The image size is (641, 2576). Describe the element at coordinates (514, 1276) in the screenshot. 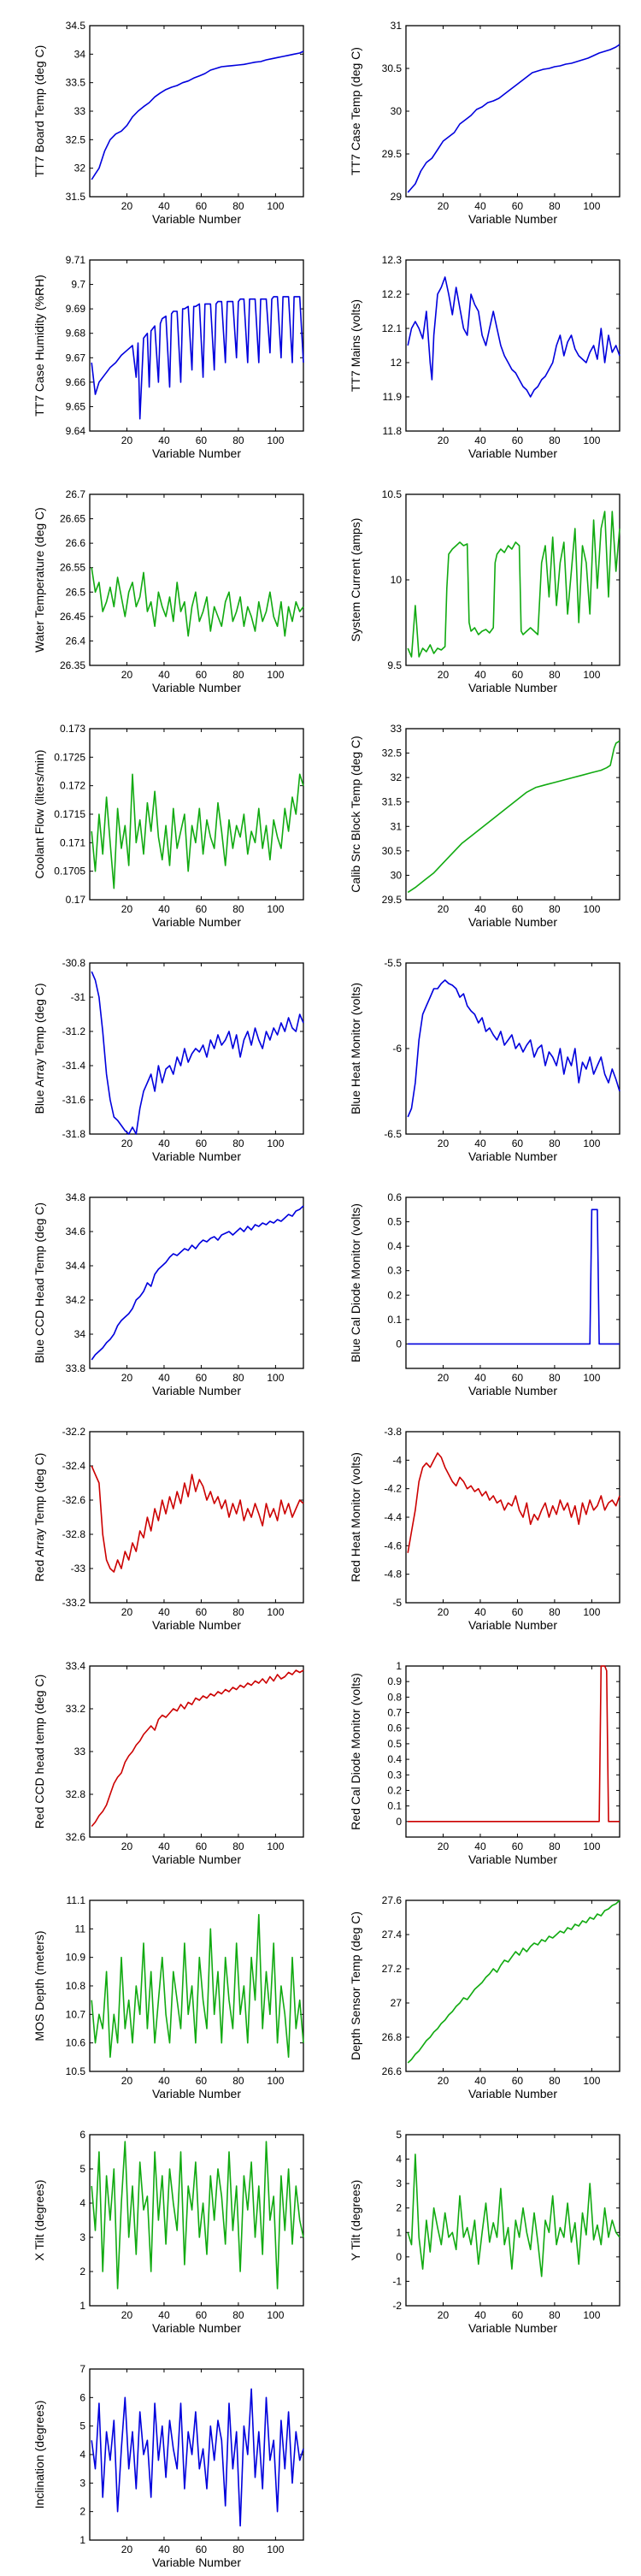

I see `series-line-blue-cal-diode-monitor-volts` at that location.